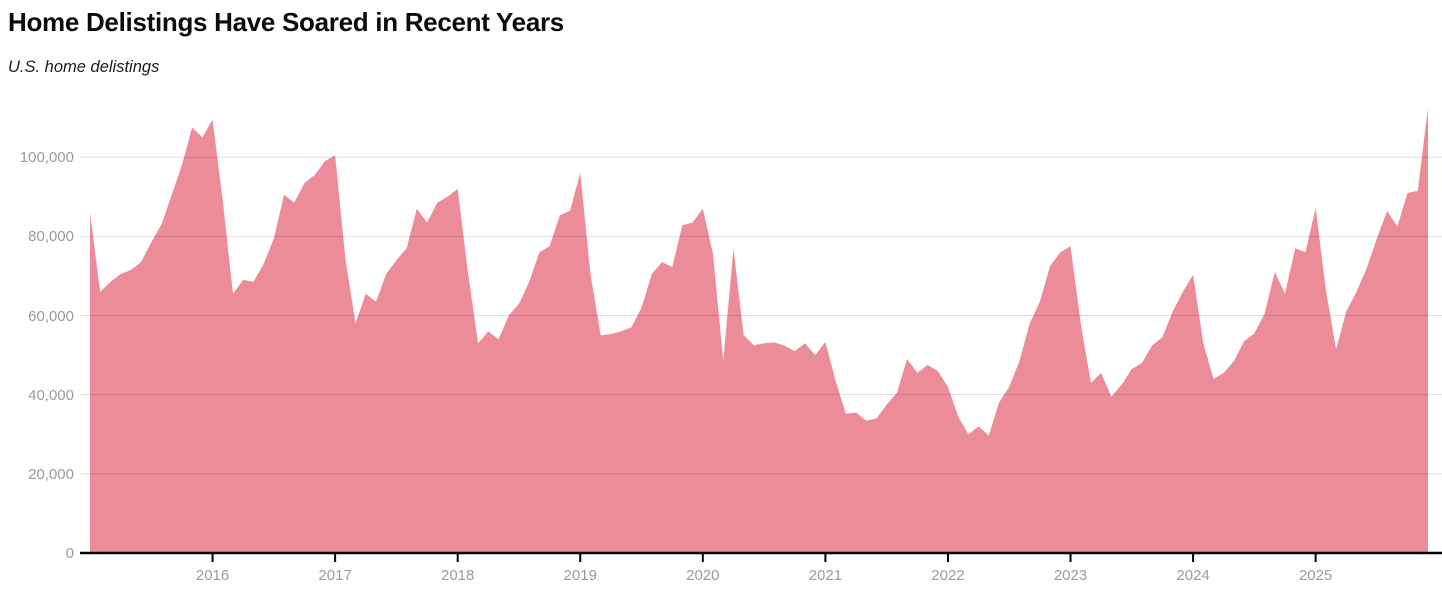 The height and width of the screenshot is (596, 1442). Describe the element at coordinates (825, 575) in the screenshot. I see `x-axis-label-2021: 2021` at that location.